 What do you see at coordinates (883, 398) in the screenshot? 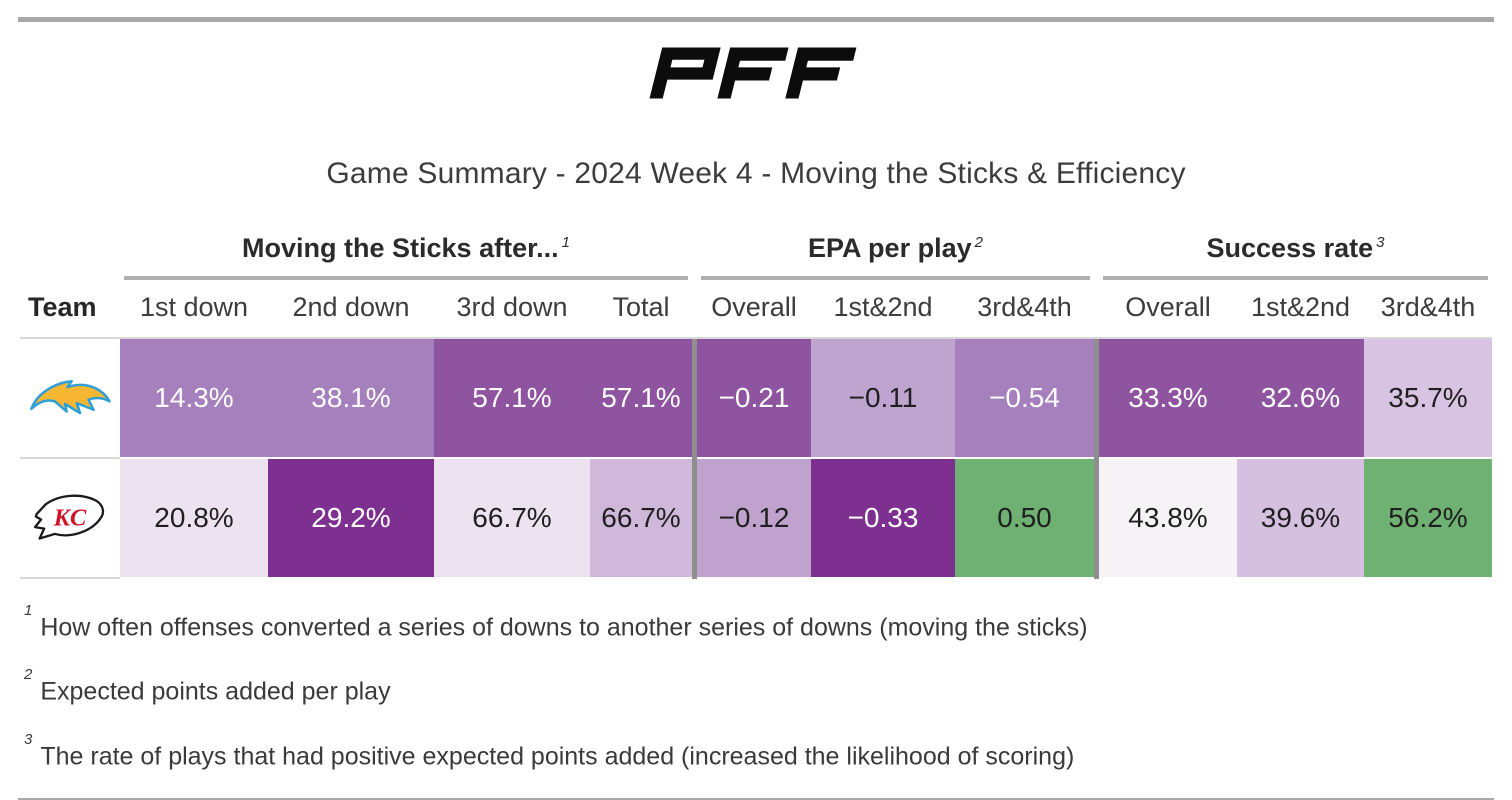
I see `data-cell: −0.11` at bounding box center [883, 398].